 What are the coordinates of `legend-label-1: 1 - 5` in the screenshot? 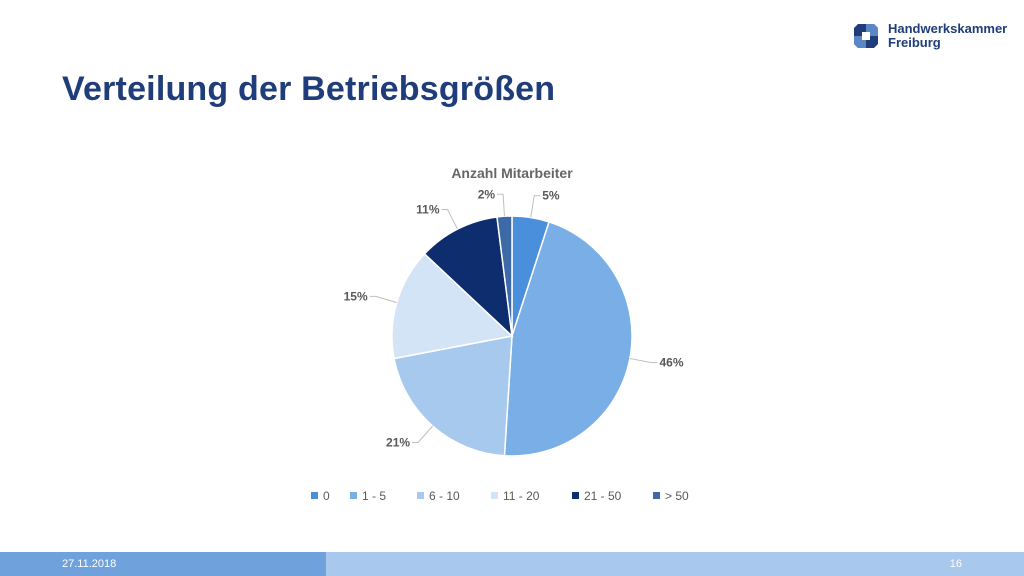 It's located at (374, 496).